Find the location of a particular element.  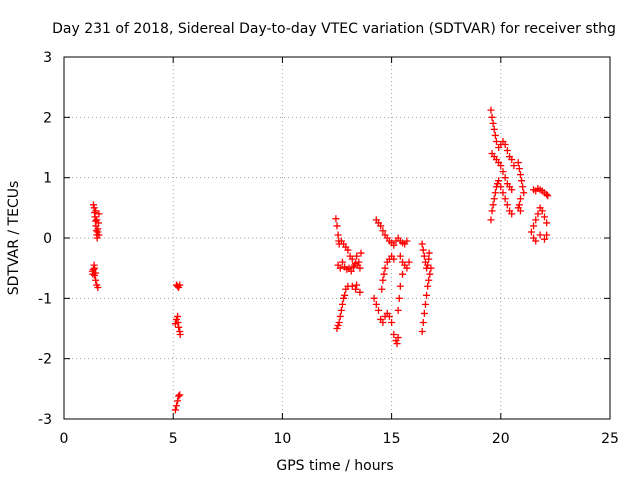

y-tick-label: -1 is located at coordinates (45, 299).